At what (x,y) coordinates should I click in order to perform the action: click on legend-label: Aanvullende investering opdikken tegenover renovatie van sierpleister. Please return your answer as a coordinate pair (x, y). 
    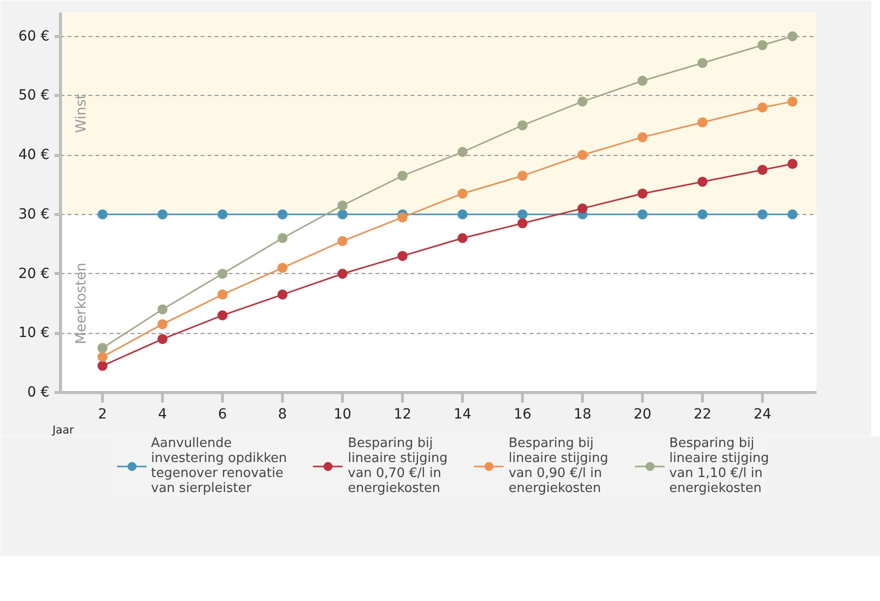
    Looking at the image, I should click on (219, 466).